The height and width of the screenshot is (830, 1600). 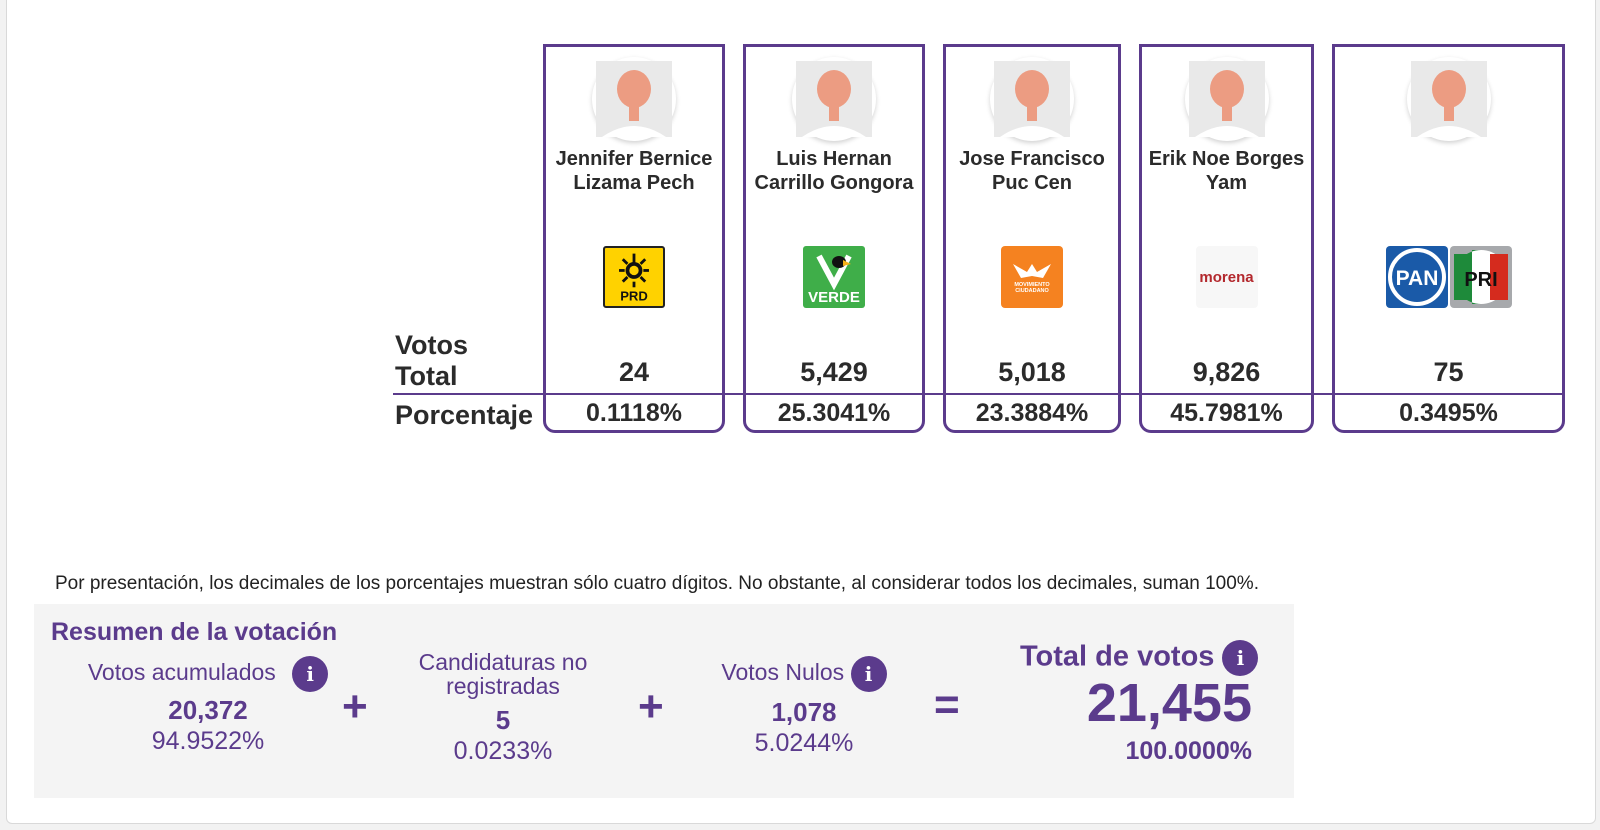 What do you see at coordinates (804, 743) in the screenshot?
I see `votos-nulos-percentage: 5.0244%` at bounding box center [804, 743].